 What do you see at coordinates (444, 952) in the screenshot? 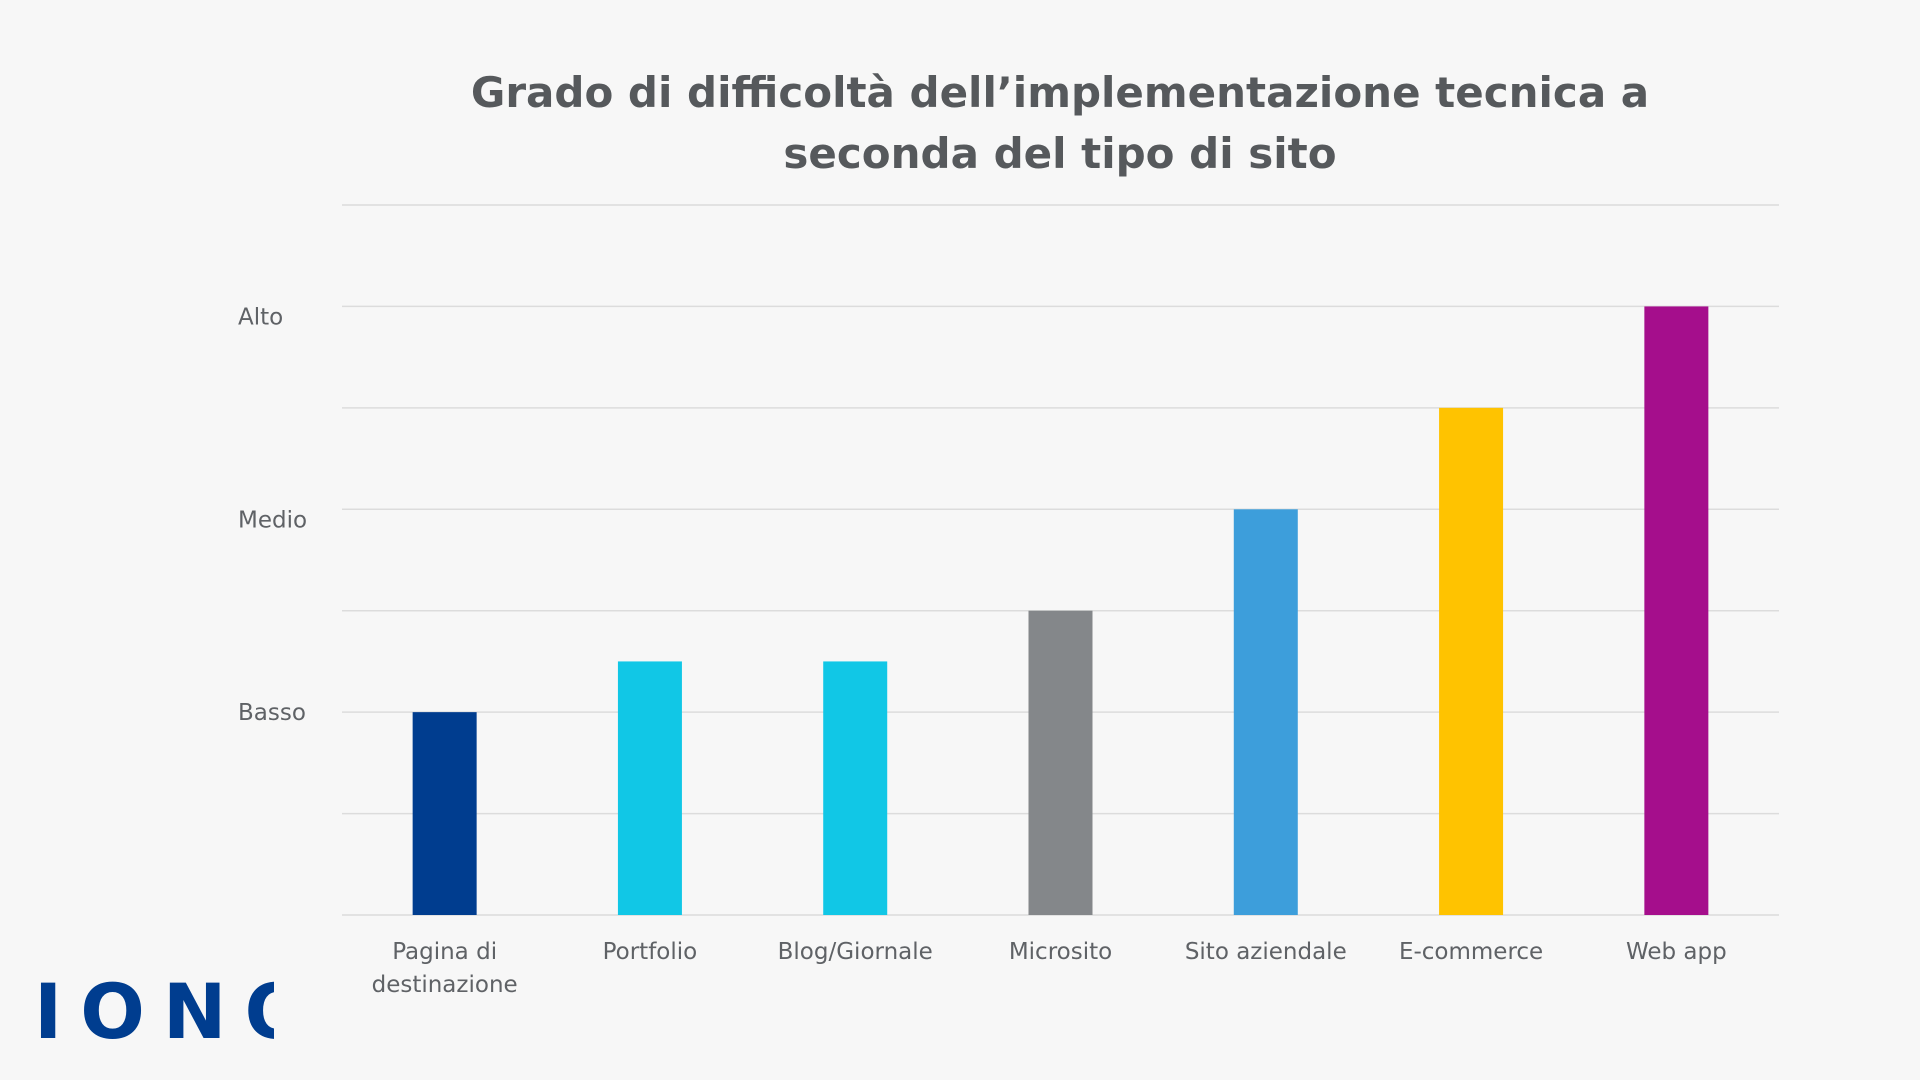
I see `x-tick-label-line: Pagina di` at bounding box center [444, 952].